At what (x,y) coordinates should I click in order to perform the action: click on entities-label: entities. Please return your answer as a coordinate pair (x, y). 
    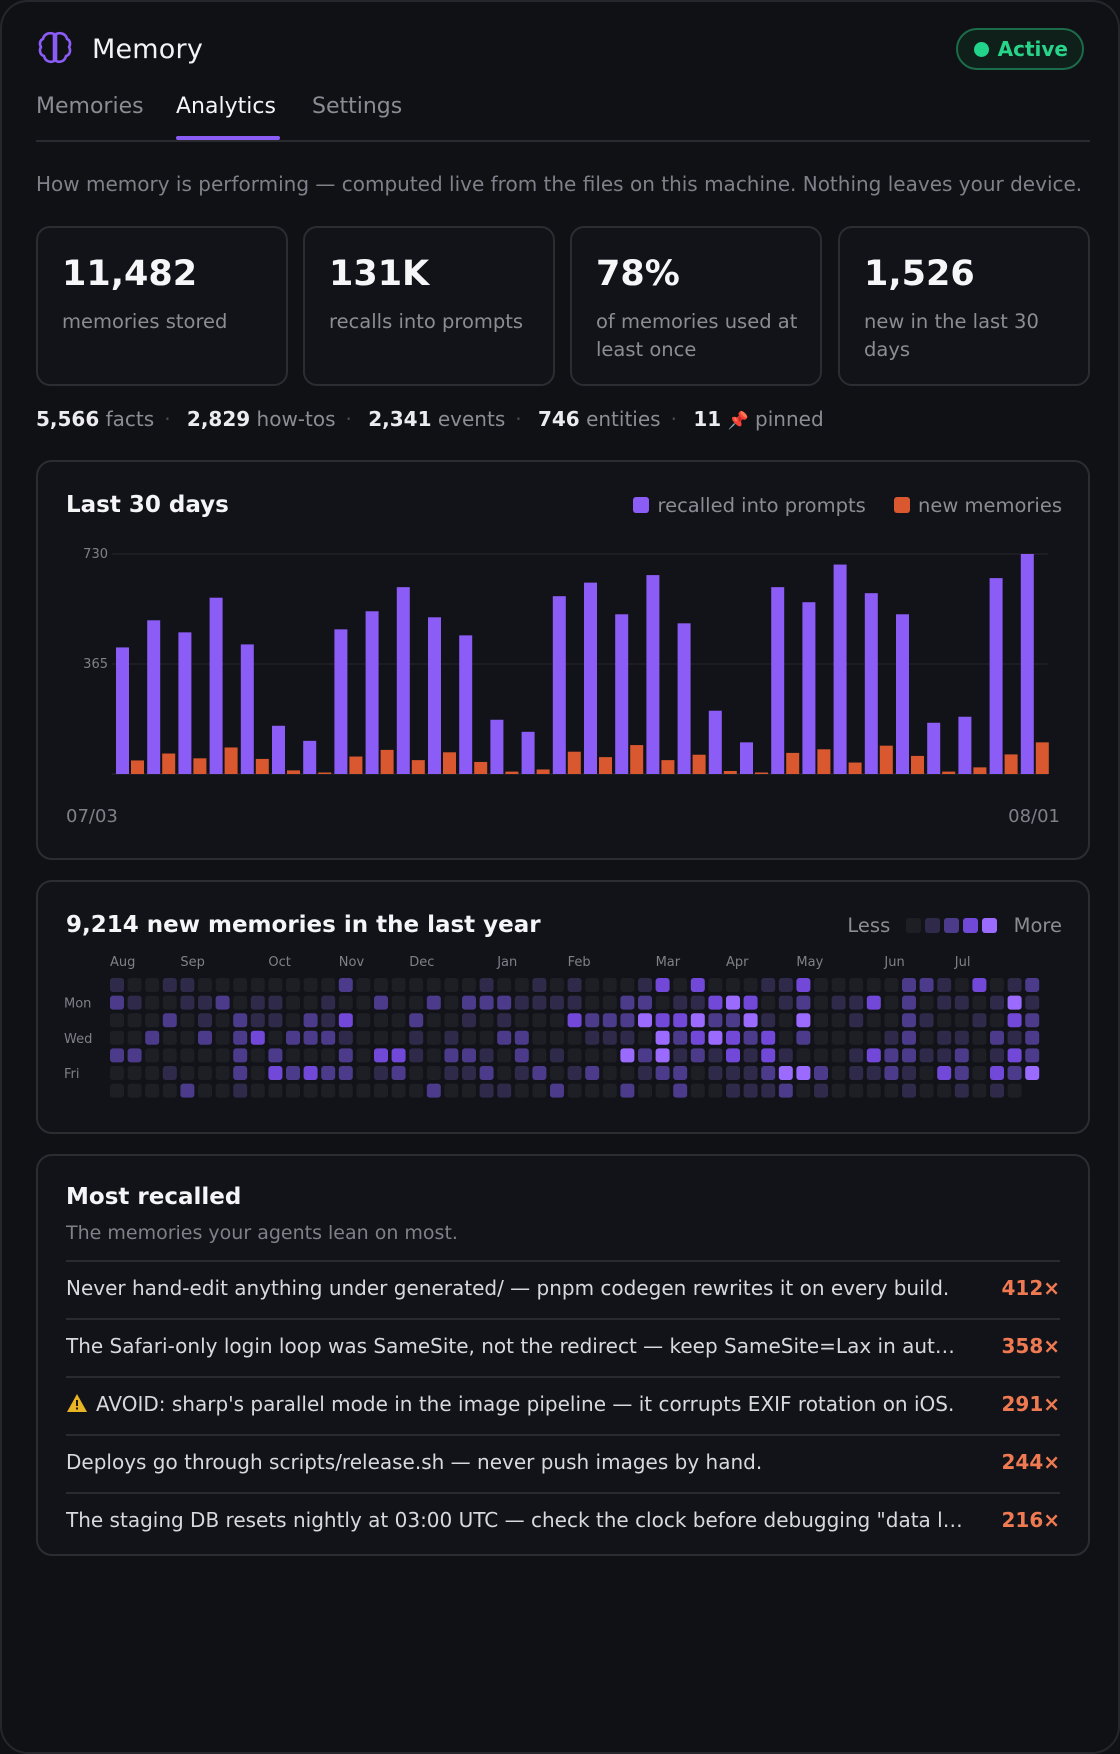
    Looking at the image, I should click on (623, 419).